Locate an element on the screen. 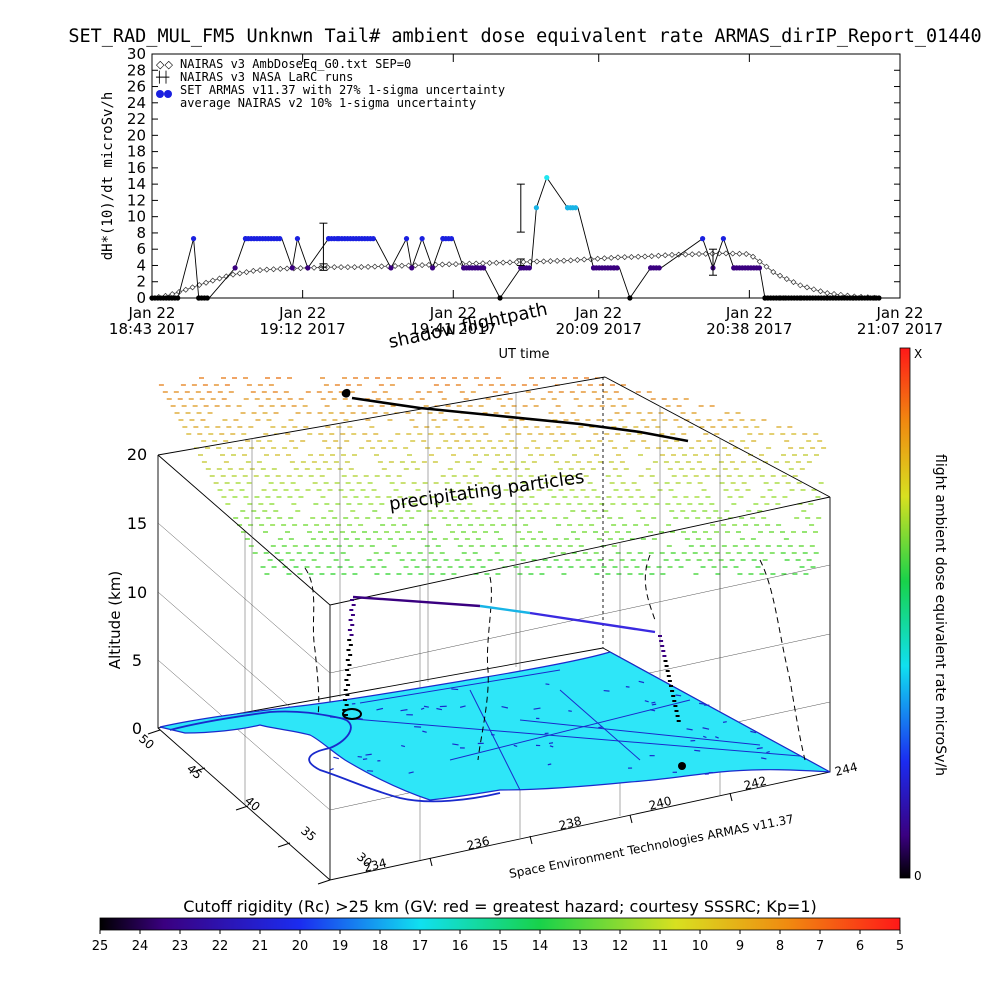  y-tick-label: 8 is located at coordinates (141, 233).